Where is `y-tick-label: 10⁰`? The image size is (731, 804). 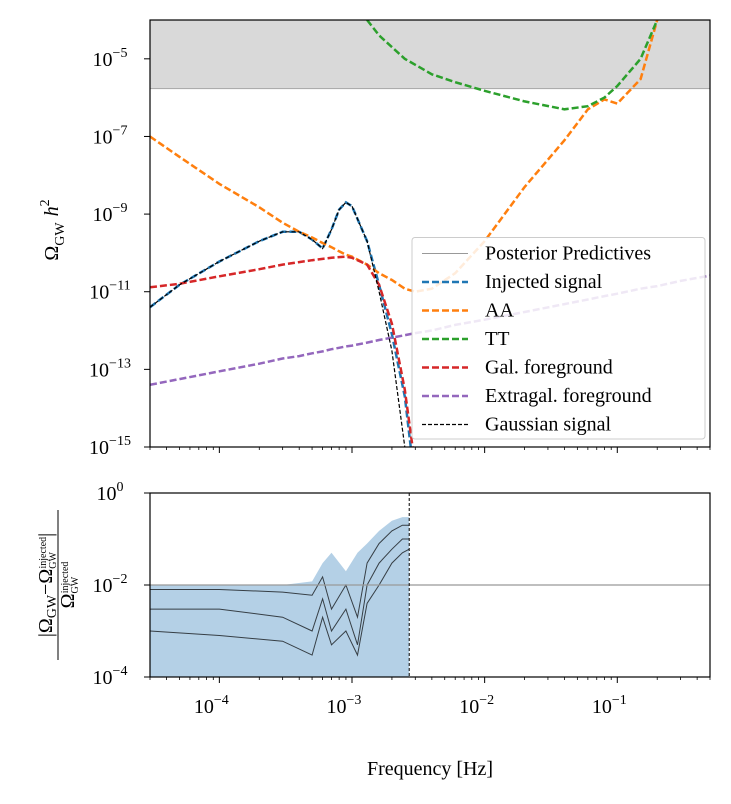 y-tick-label: 10⁰ is located at coordinates (110, 492).